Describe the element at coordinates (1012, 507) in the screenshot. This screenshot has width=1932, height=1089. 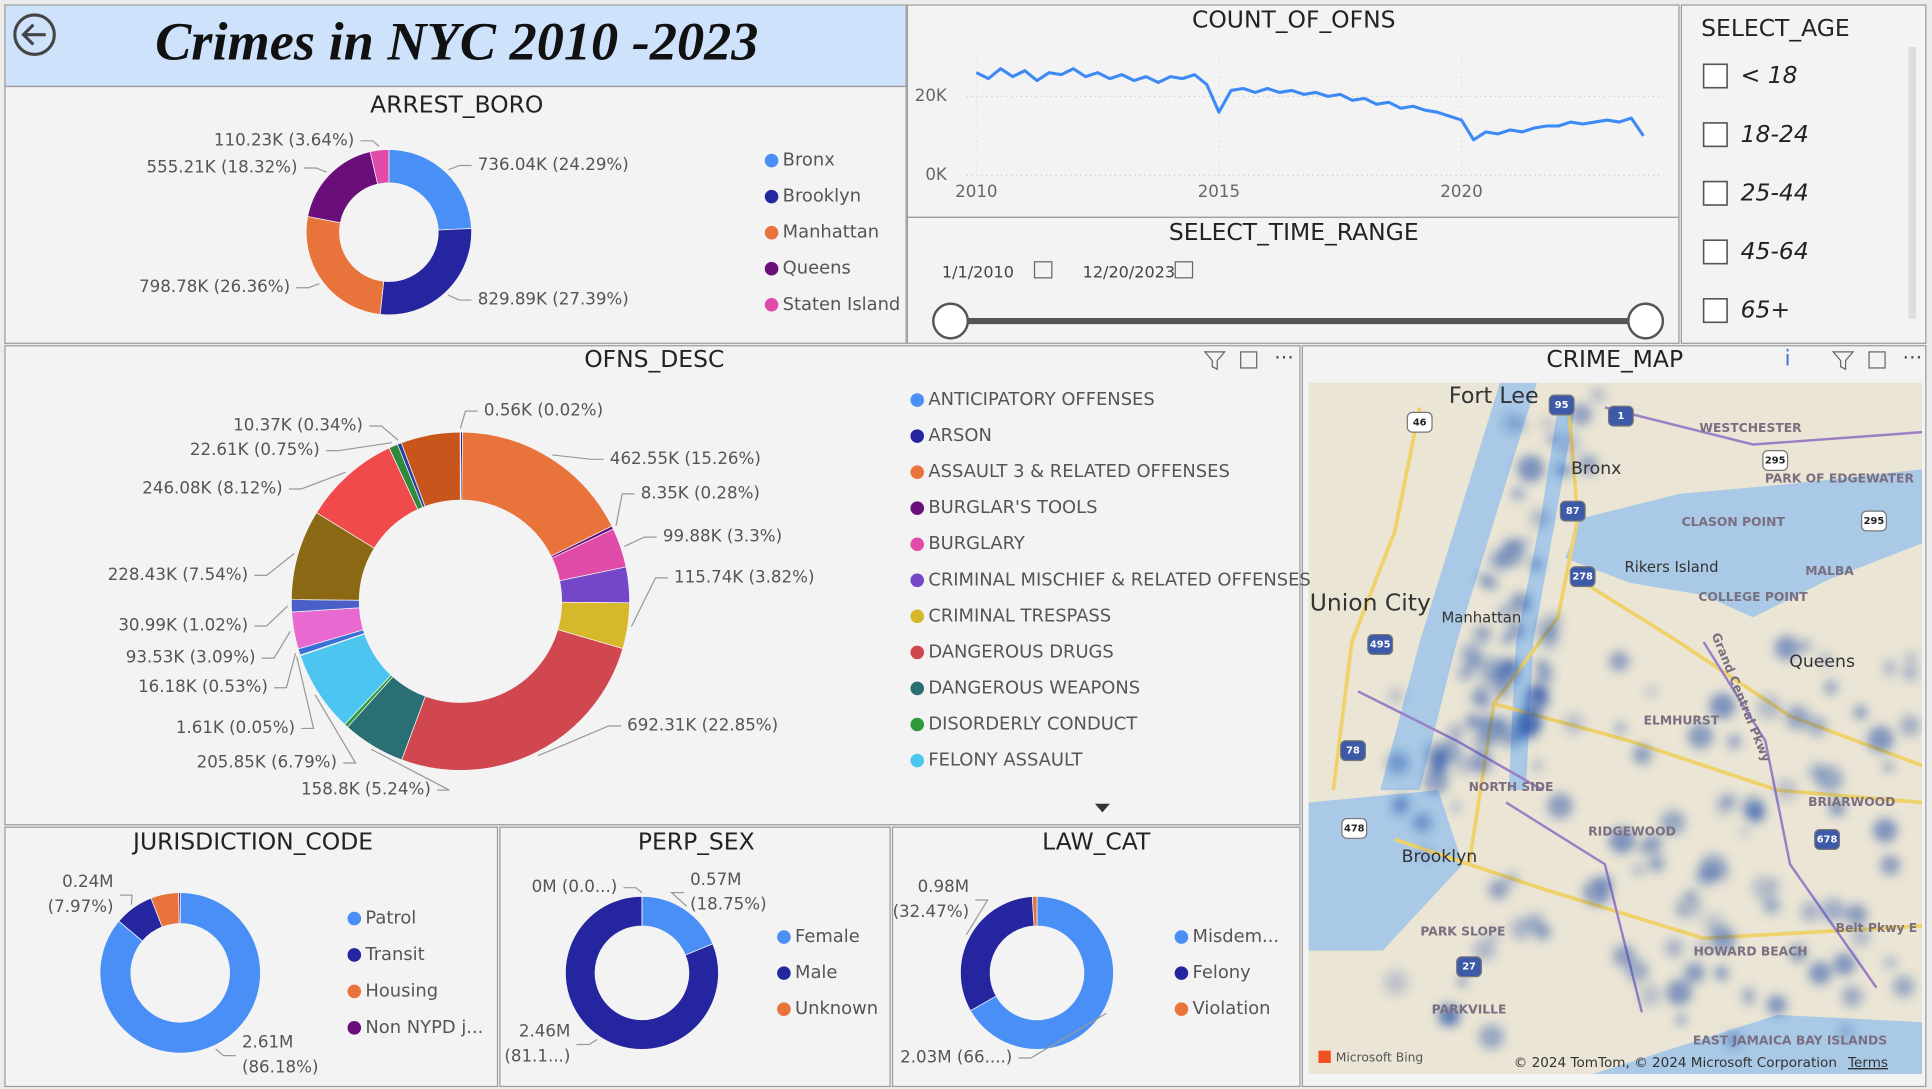
I see `legend-label: BURGLAR'S TOOLS` at that location.